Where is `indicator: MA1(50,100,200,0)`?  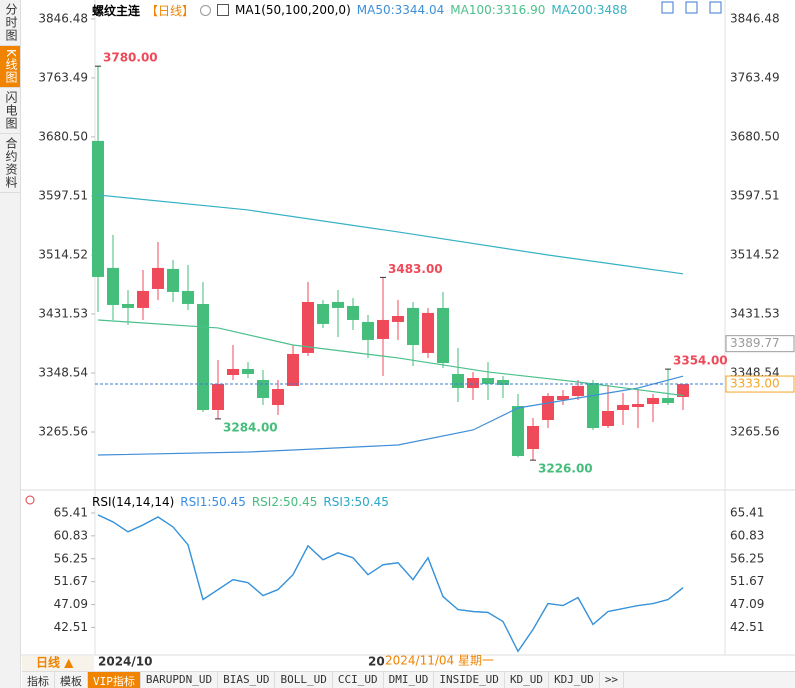
indicator: MA1(50,100,200,0) is located at coordinates (293, 10).